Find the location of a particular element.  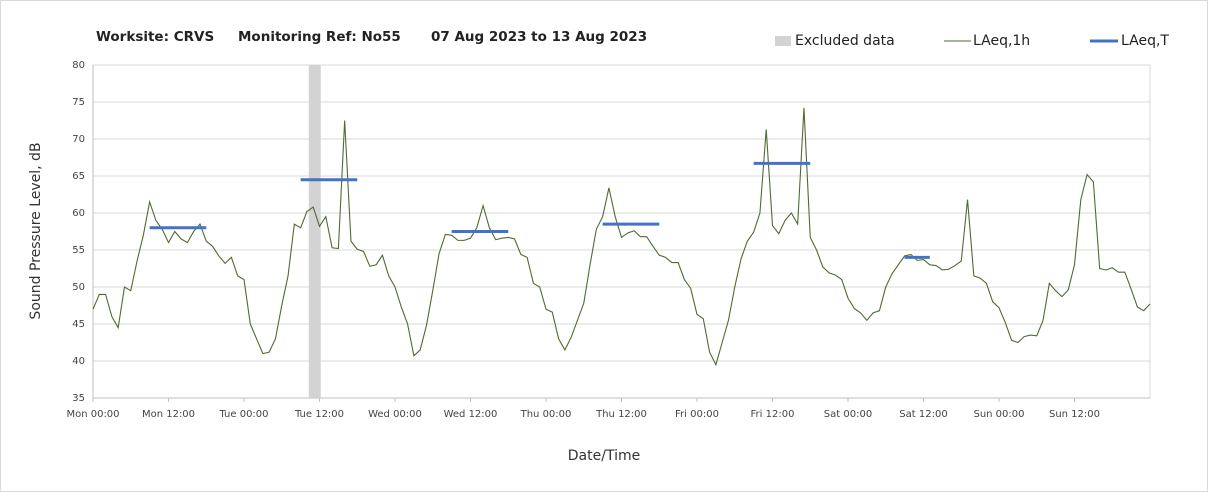

legend-label: Excluded data is located at coordinates (845, 41).